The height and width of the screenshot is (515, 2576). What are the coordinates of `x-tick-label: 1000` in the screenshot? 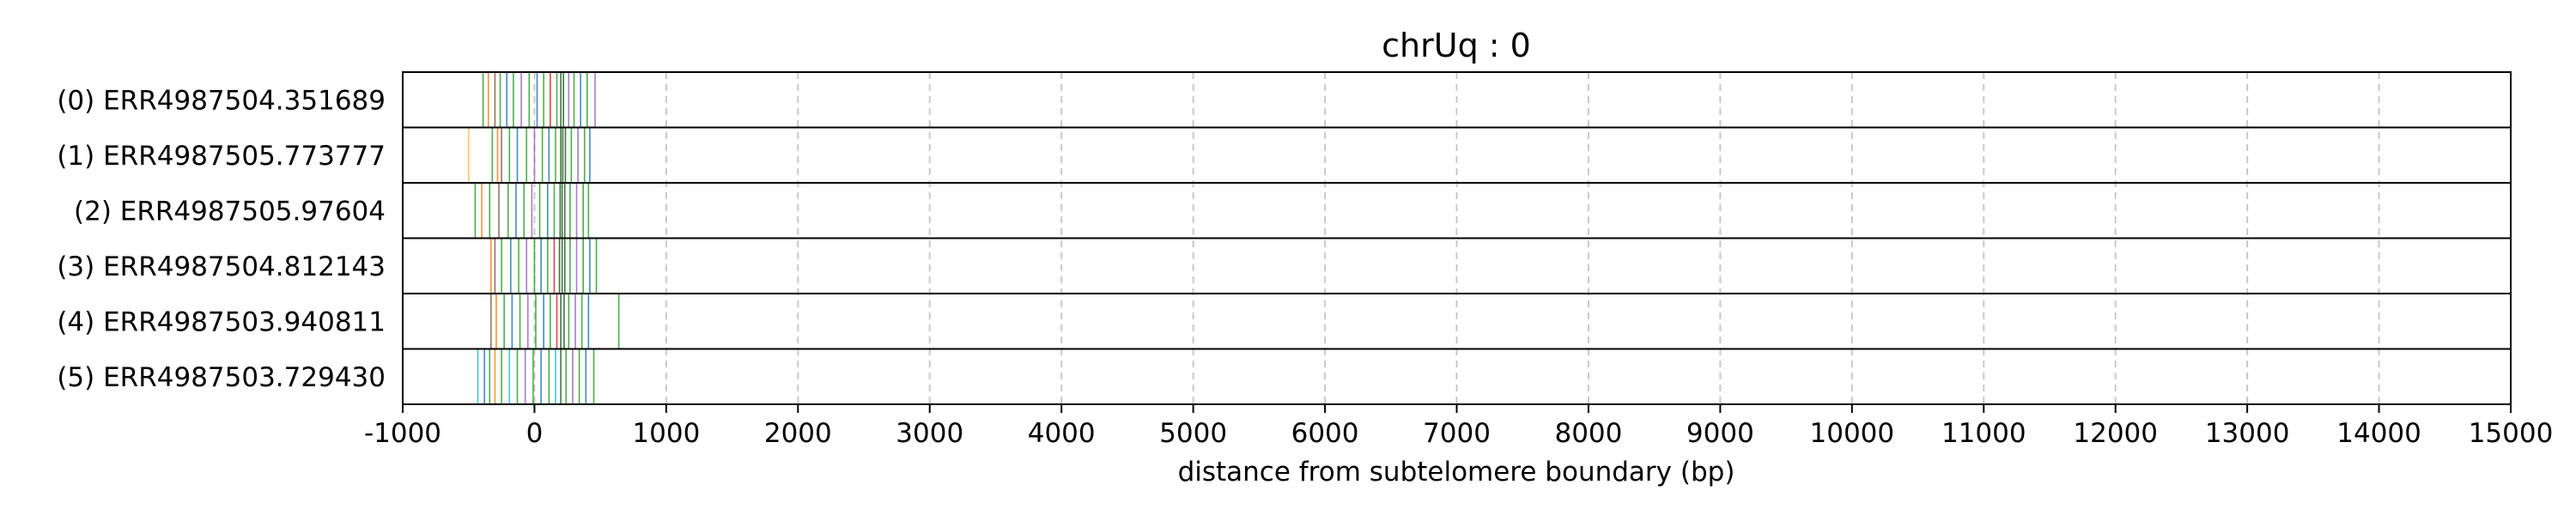 It's located at (666, 433).